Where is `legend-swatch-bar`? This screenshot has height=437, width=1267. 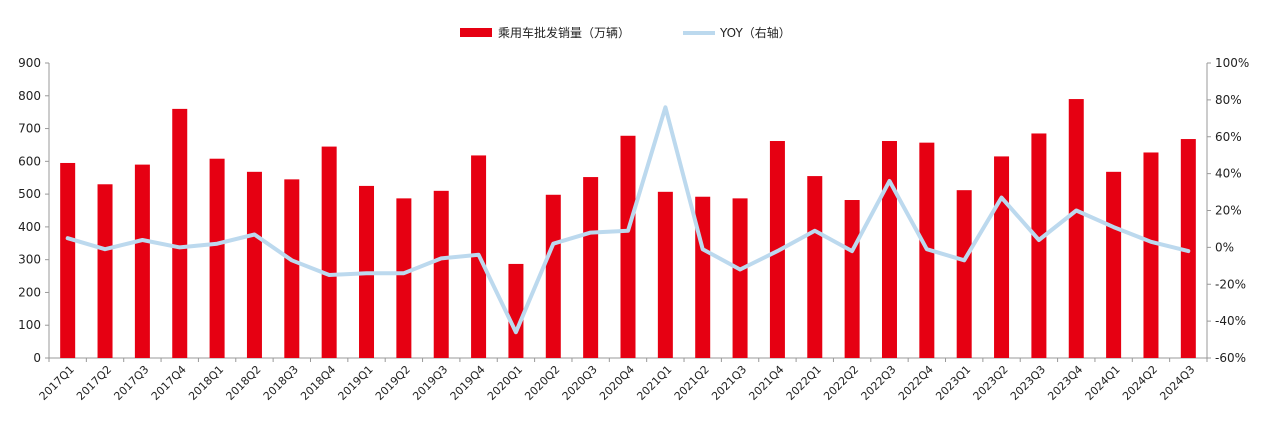 legend-swatch-bar is located at coordinates (476, 32).